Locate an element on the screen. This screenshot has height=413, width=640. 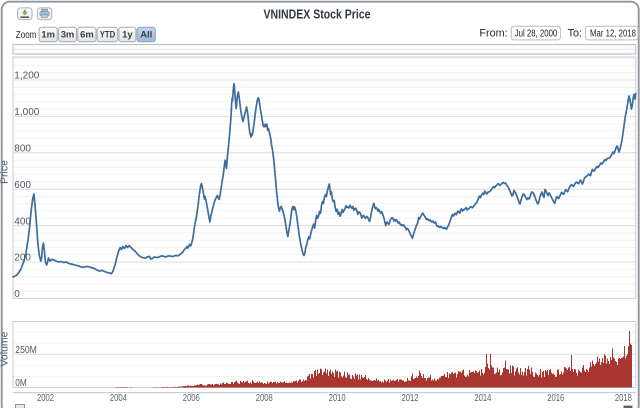
svg-text: 6m is located at coordinates (87, 34).